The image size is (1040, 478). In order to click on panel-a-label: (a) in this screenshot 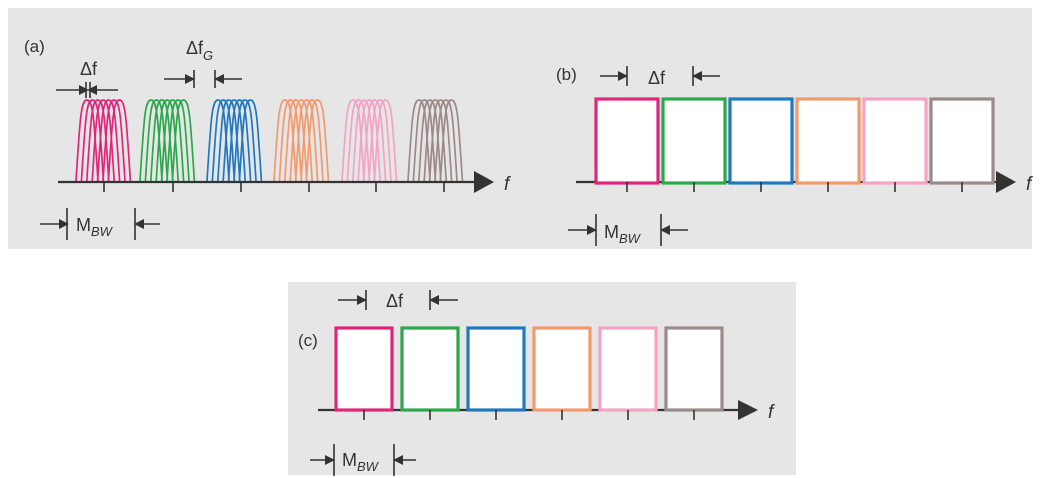, I will do `click(34, 46)`.